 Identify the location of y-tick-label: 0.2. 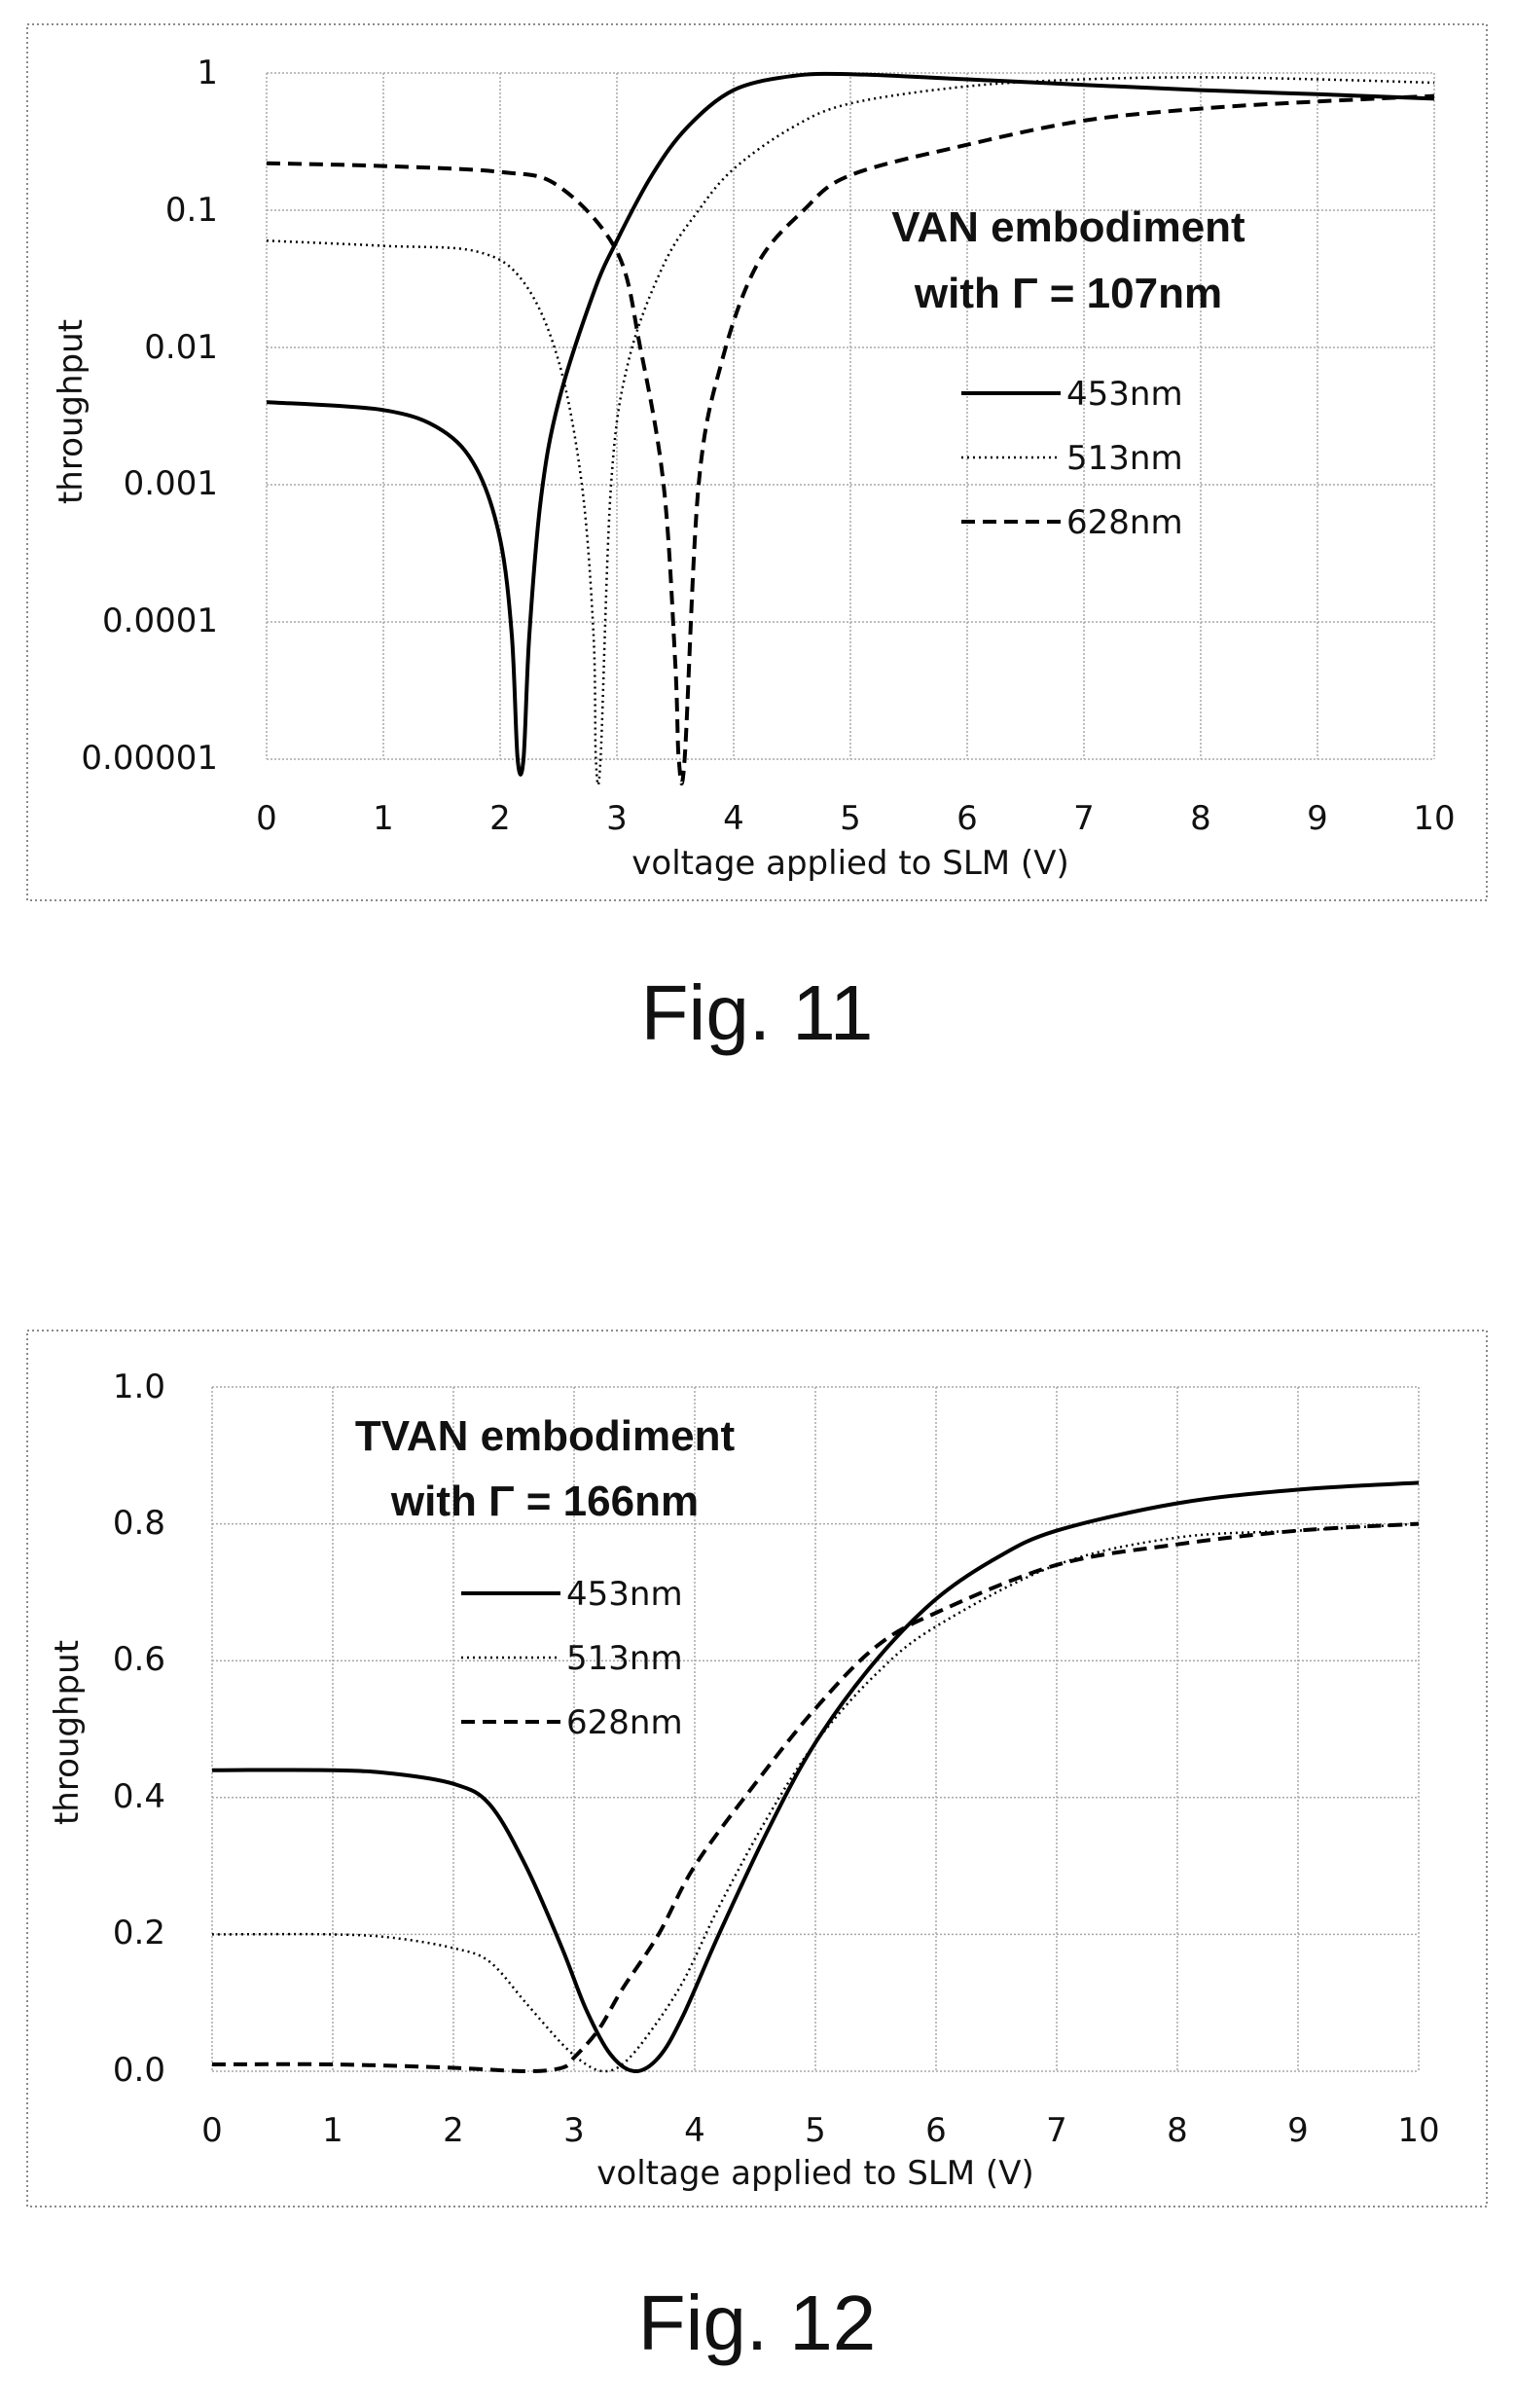
(139, 1933).